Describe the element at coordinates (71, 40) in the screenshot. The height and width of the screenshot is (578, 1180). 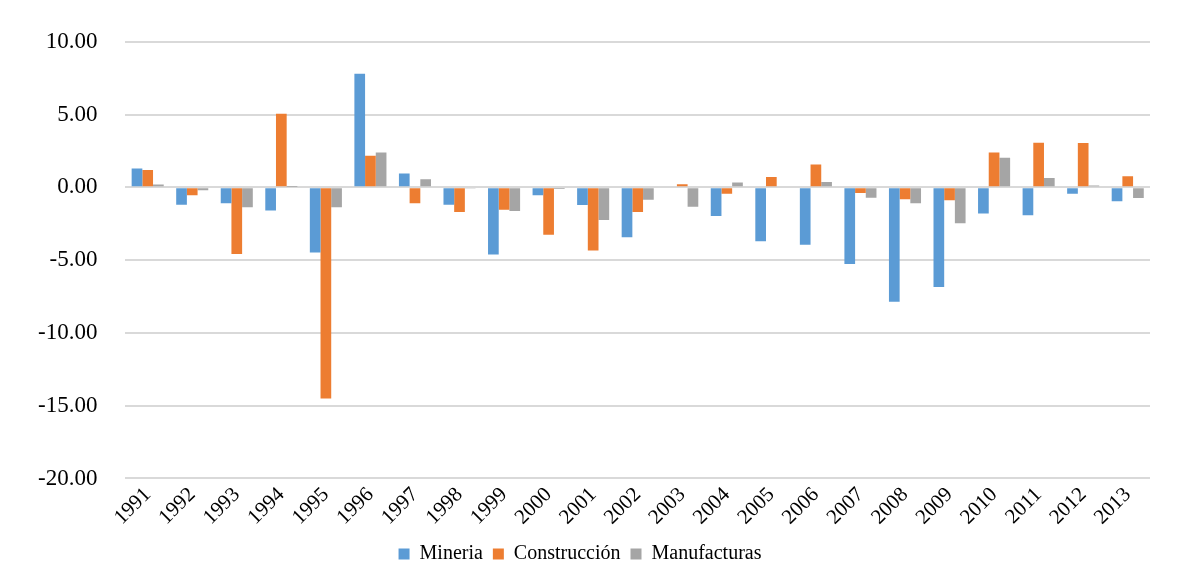
I see `y-tick-label: 10.00` at that location.